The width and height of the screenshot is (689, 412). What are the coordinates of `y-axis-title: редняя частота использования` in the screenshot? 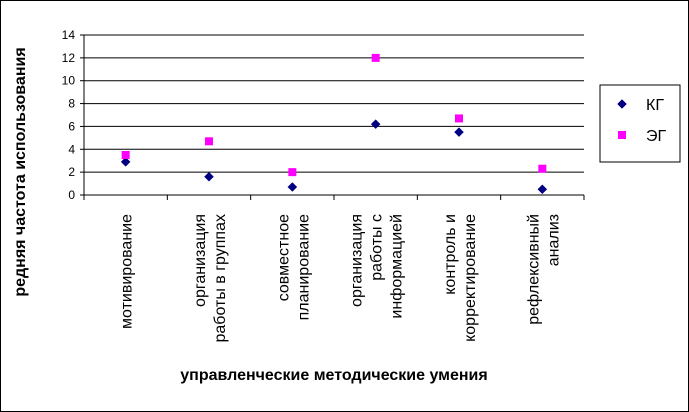 It's located at (20, 171).